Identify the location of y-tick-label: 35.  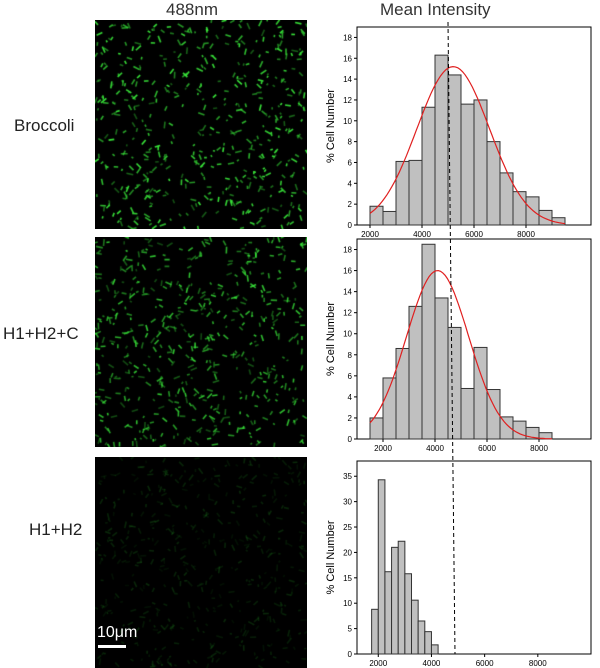
(347, 476).